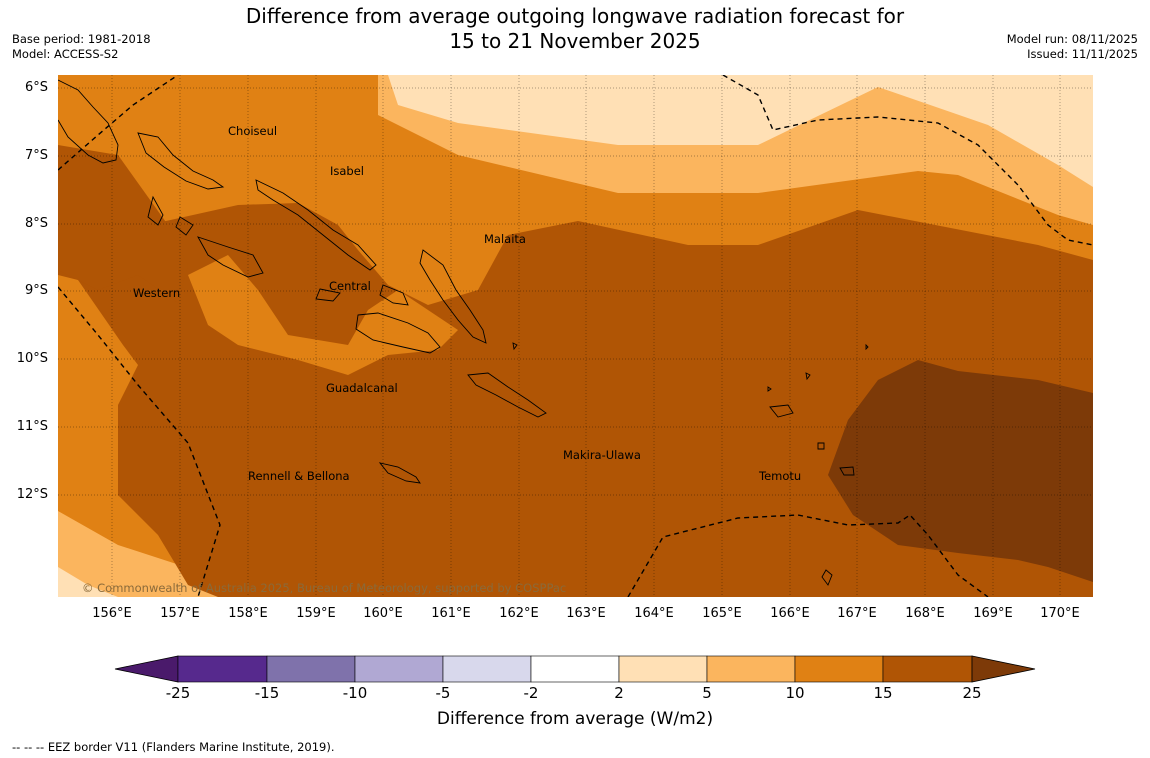  I want to click on lon-label: 159°E, so click(316, 613).